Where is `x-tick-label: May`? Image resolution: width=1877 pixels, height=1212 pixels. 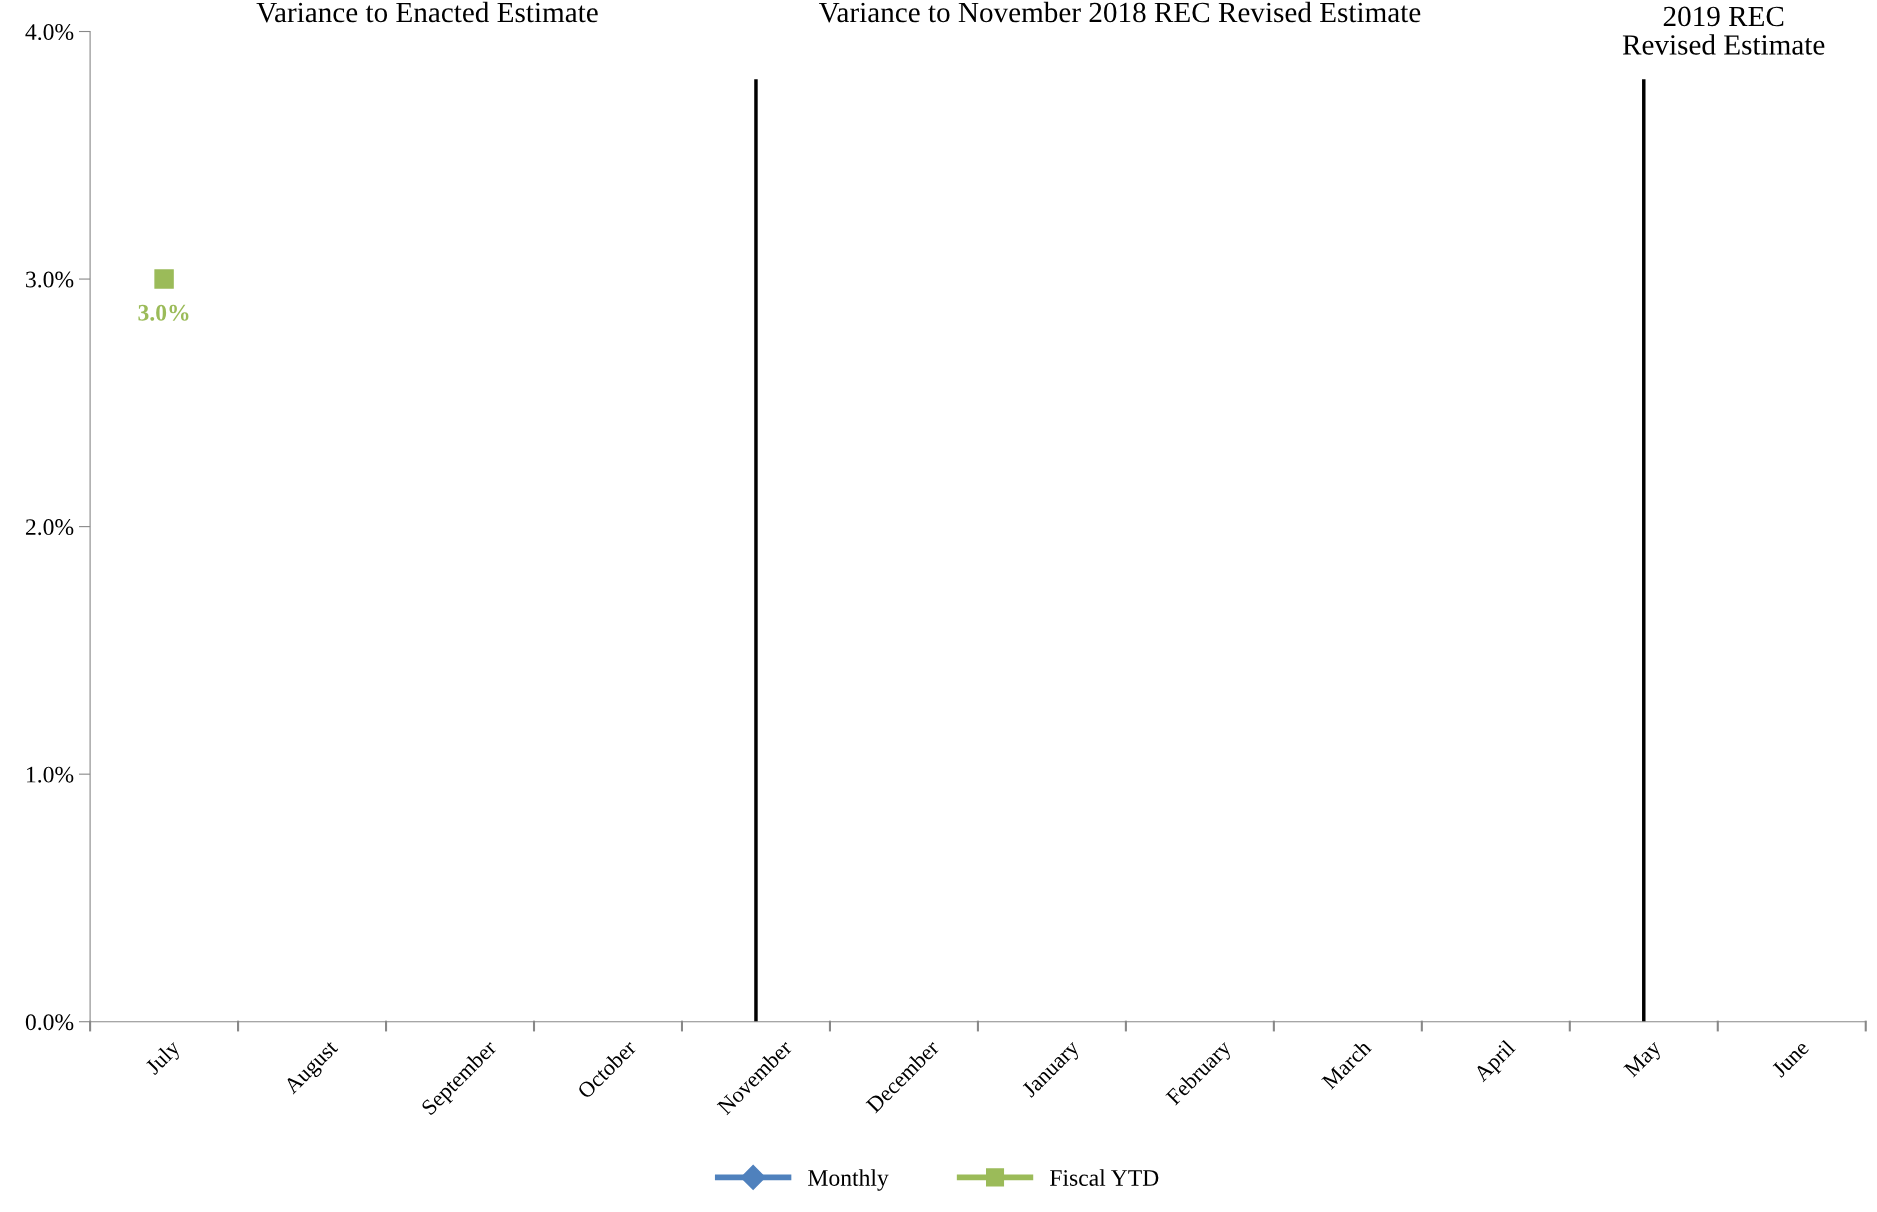 x-tick-label: May is located at coordinates (1644, 1060).